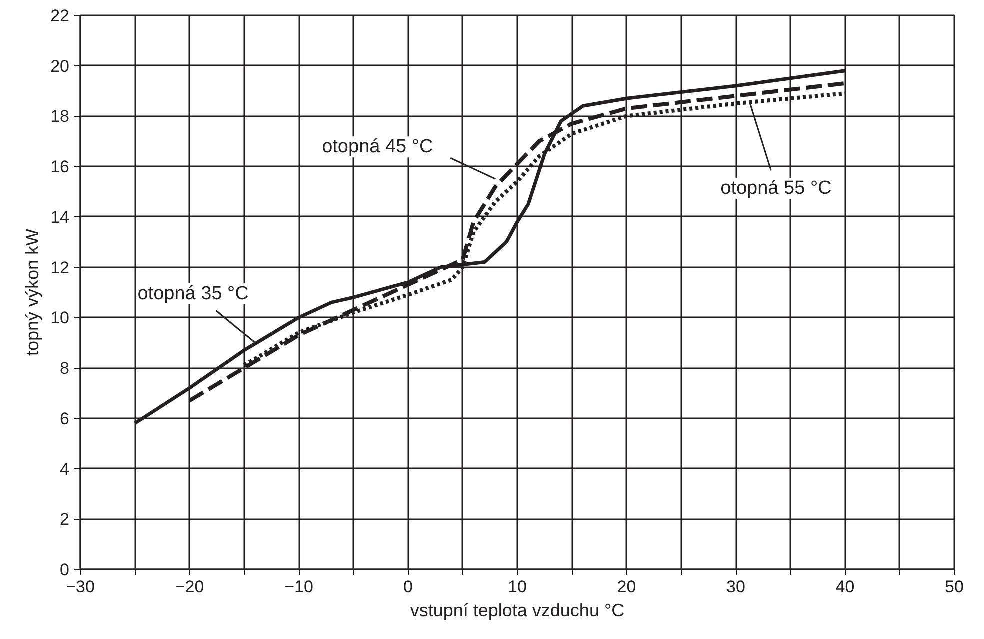  Describe the element at coordinates (65, 520) in the screenshot. I see `y-tick-label: 2` at that location.